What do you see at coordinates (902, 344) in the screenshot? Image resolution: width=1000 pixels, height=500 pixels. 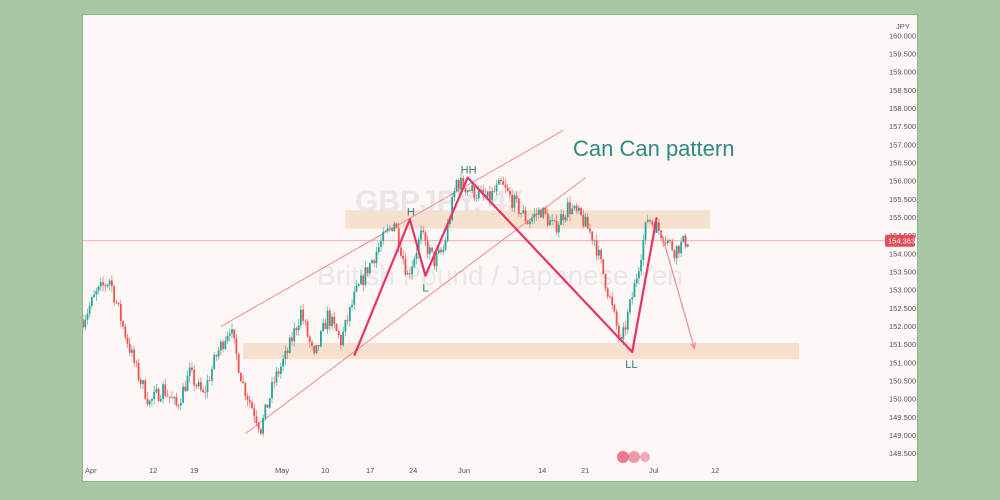 I see `price-tick: 151.500` at bounding box center [902, 344].